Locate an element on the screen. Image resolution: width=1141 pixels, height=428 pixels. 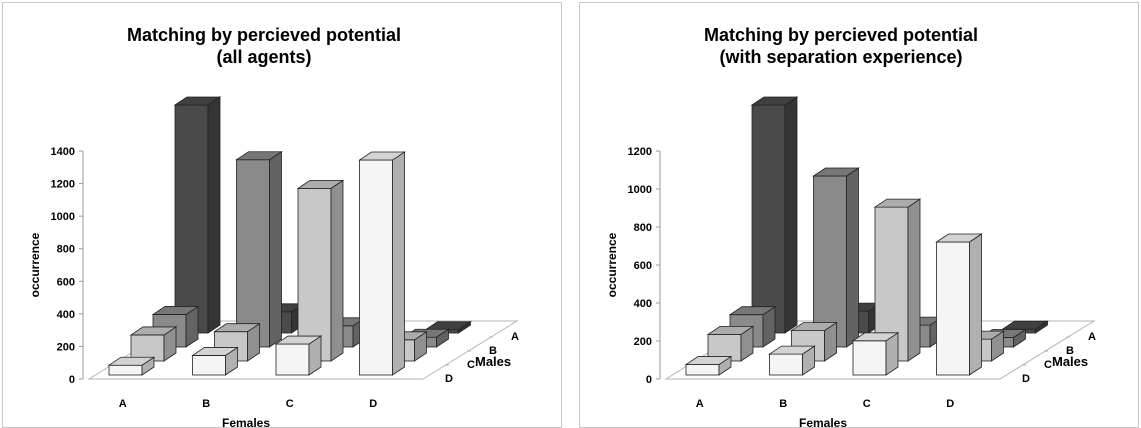
bar-sep-row-d-col-a is located at coordinates (708, 365).